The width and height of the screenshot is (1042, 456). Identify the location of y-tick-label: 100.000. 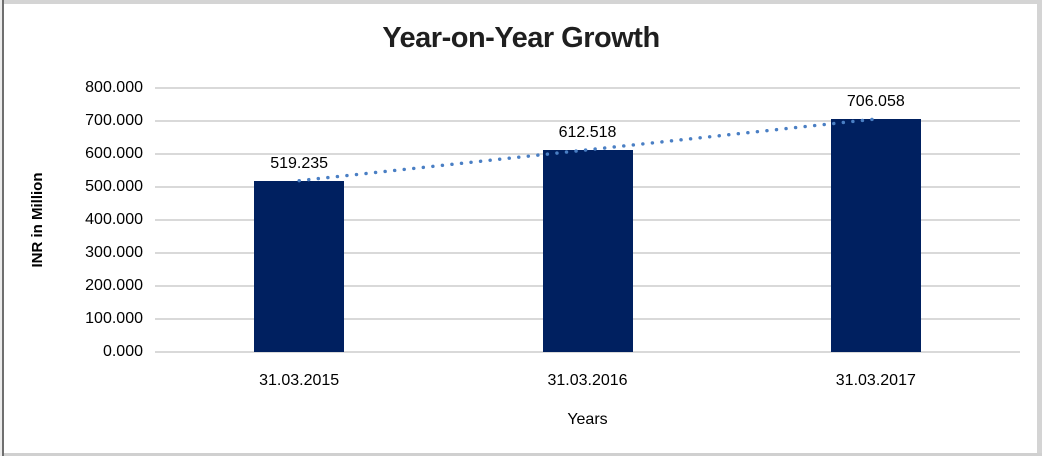
(114, 318).